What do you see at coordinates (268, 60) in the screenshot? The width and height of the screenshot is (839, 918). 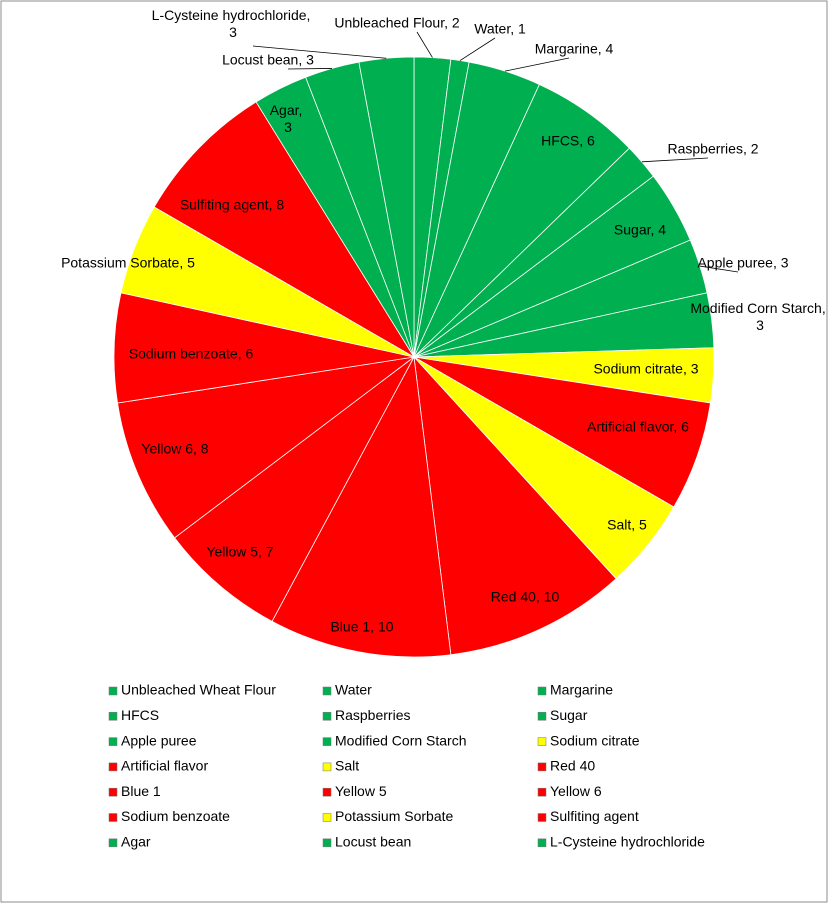 I see `data-label: Locust bean, 3` at bounding box center [268, 60].